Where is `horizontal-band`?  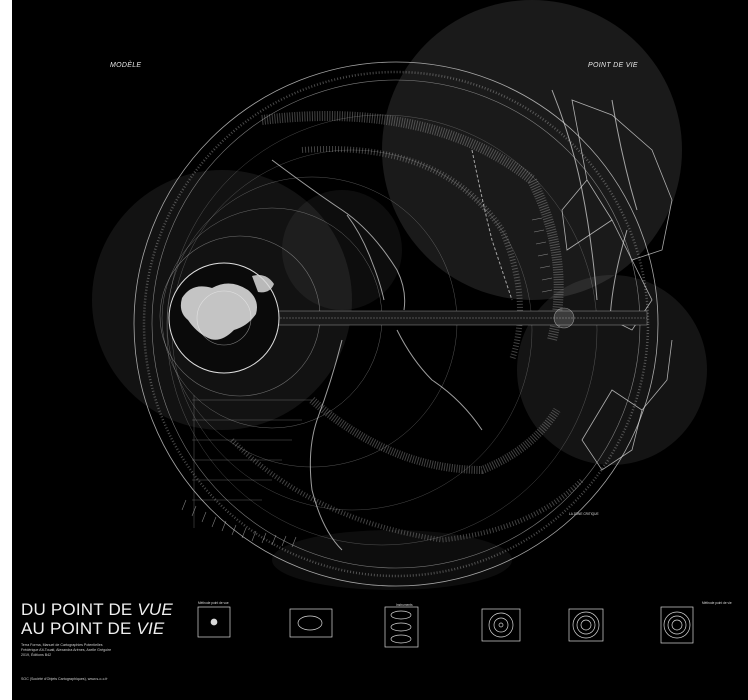 horizontal-band is located at coordinates (432, 318).